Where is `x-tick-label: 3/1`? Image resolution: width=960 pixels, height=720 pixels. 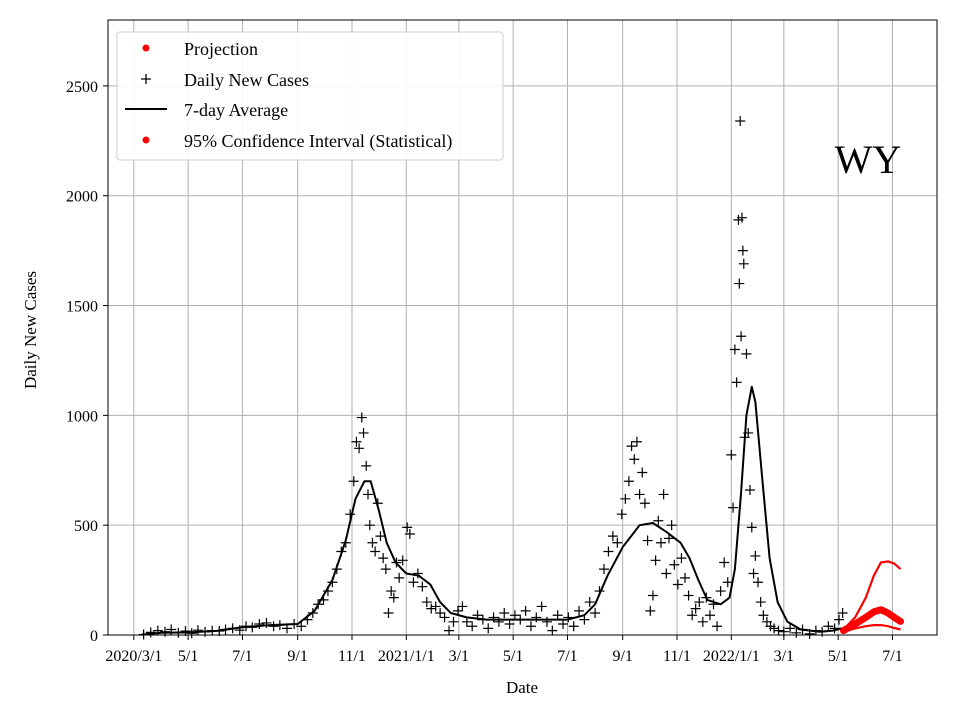
x-tick-label: 3/1 is located at coordinates (784, 656).